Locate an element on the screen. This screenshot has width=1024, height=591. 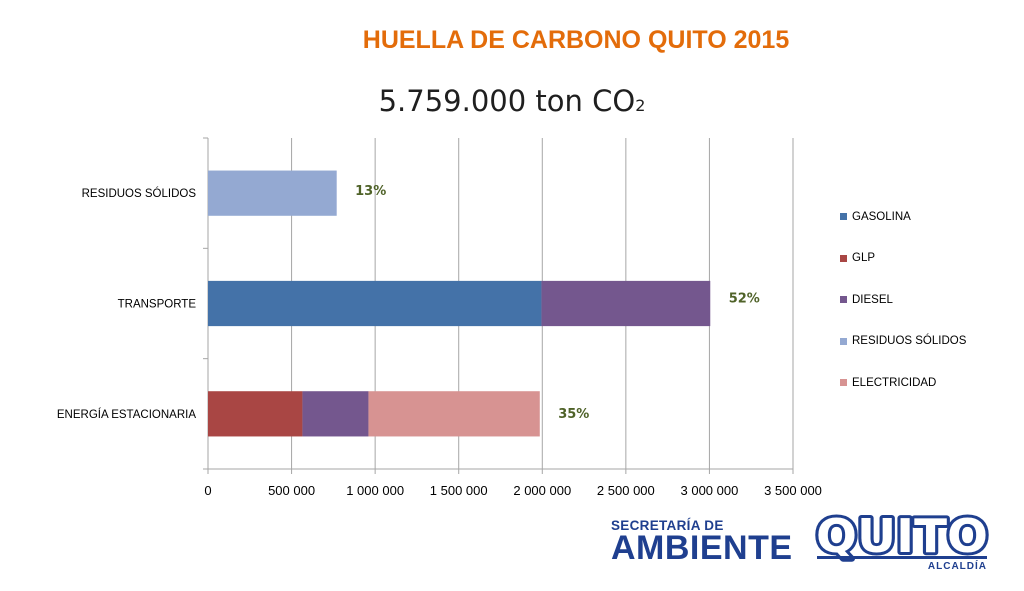
x-tick-label: 0 is located at coordinates (207, 490).